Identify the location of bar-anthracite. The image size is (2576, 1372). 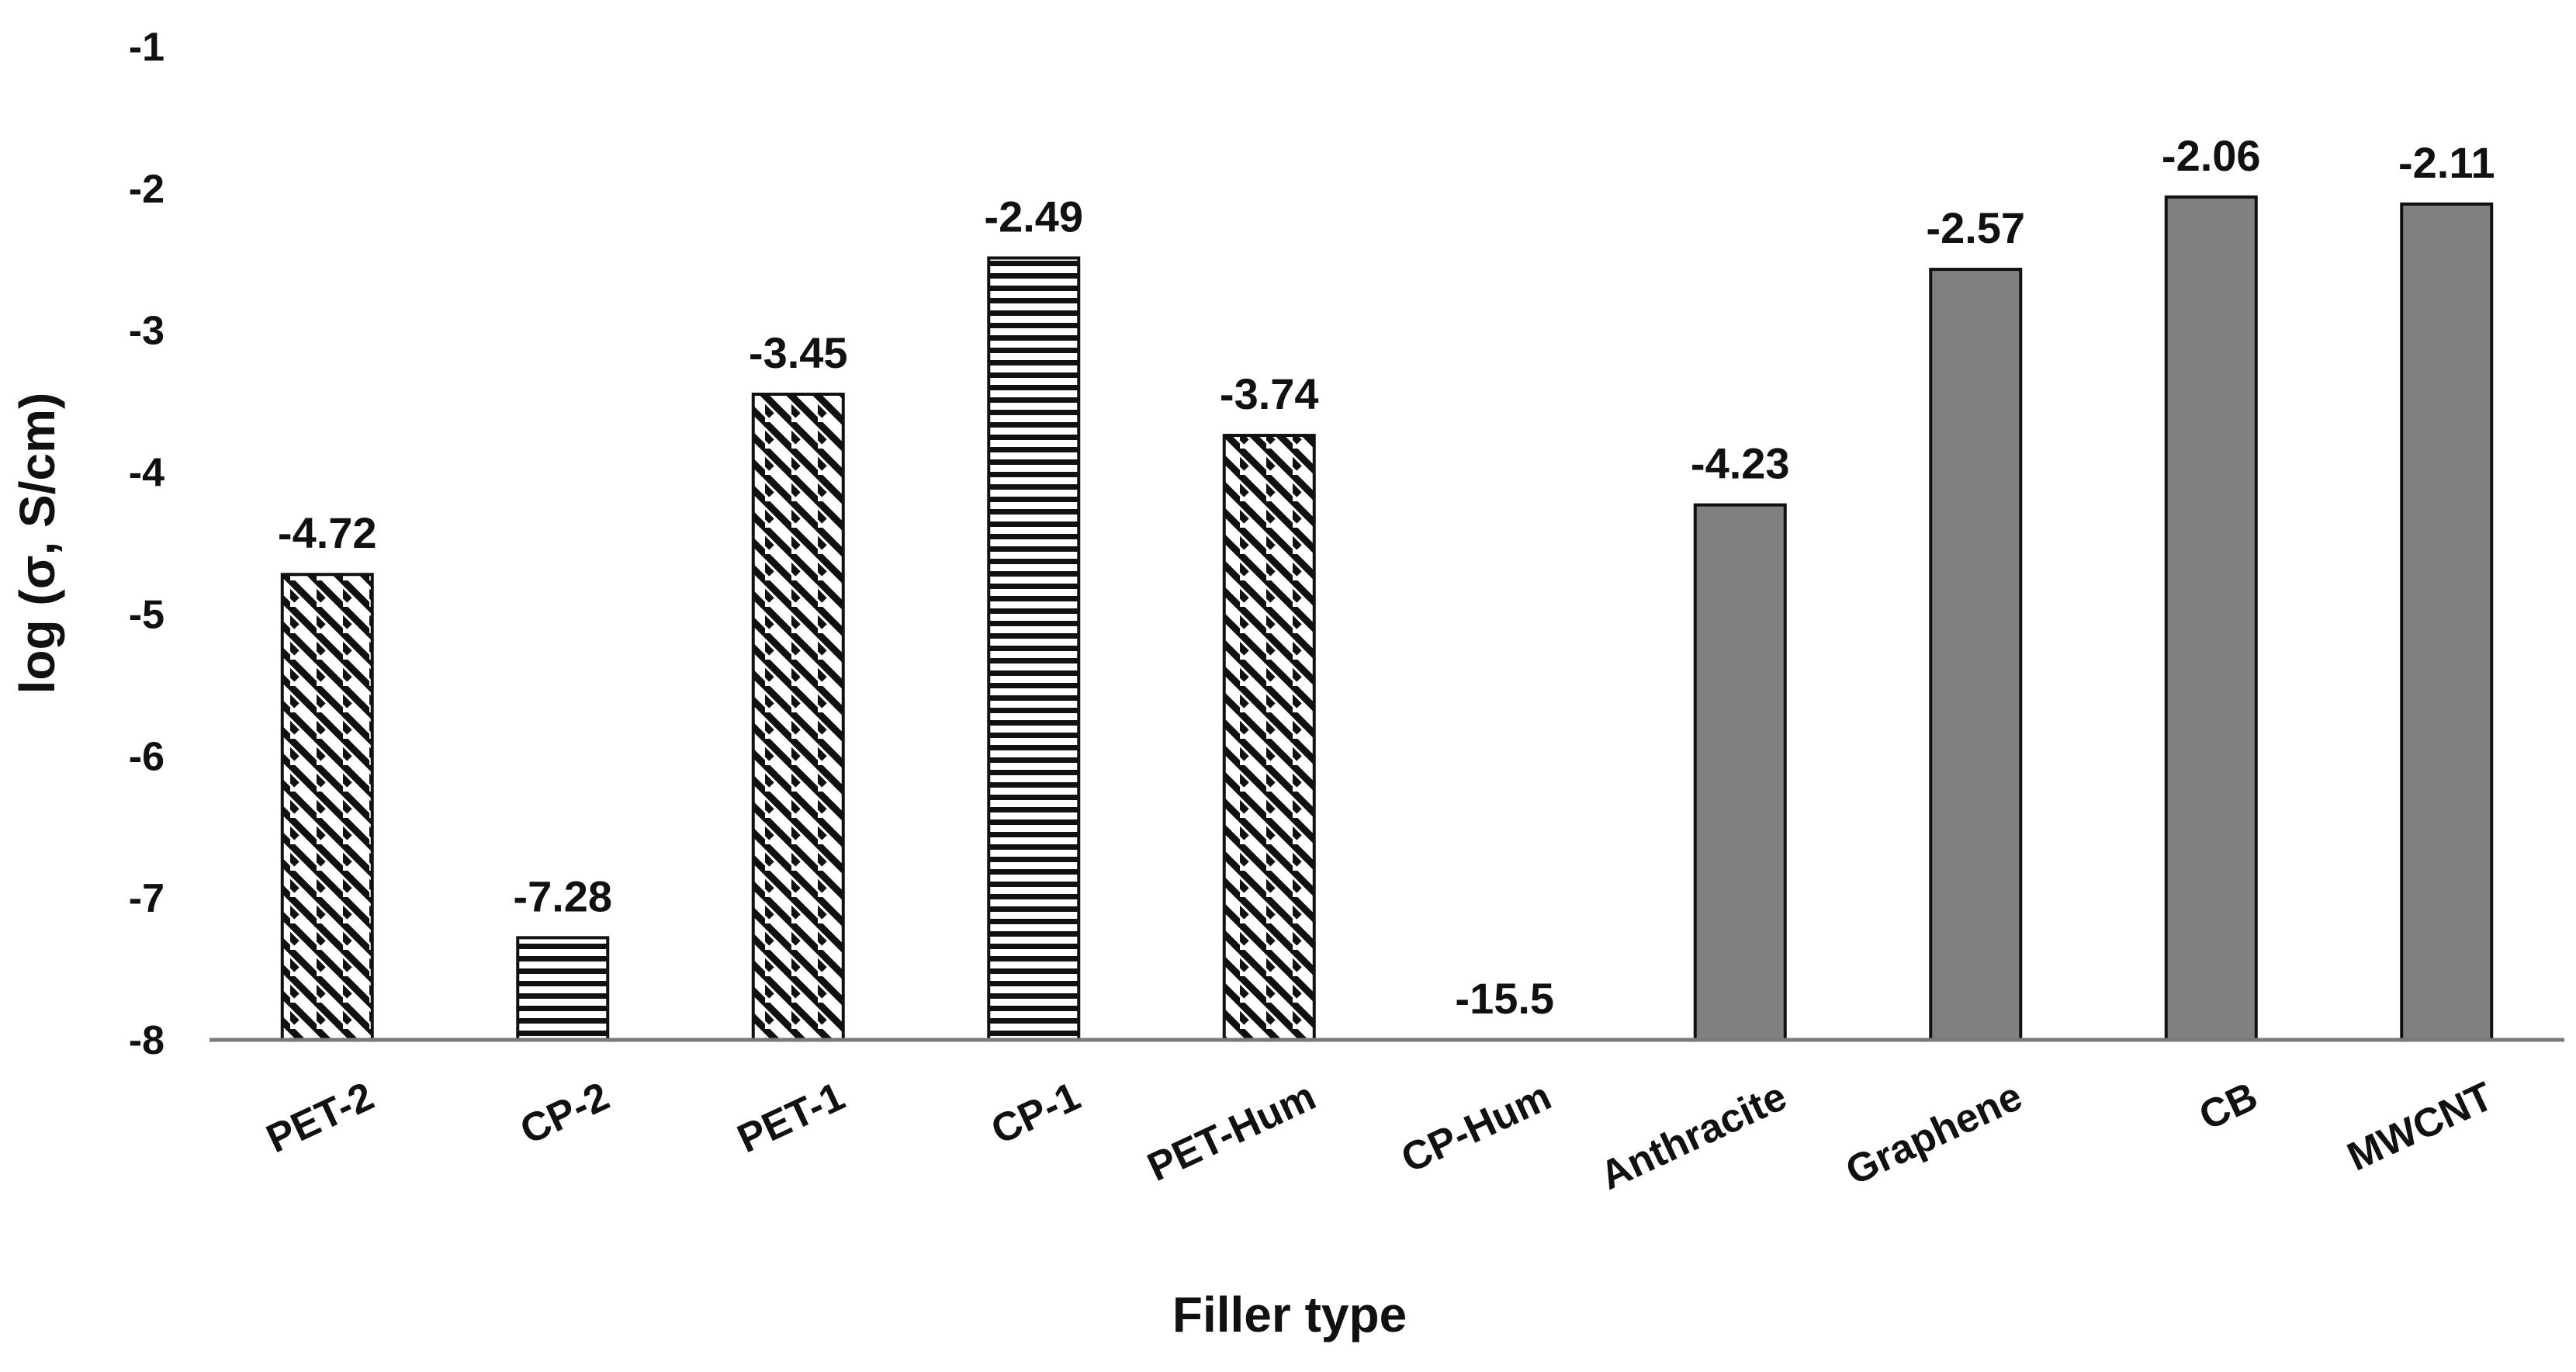
(1740, 772).